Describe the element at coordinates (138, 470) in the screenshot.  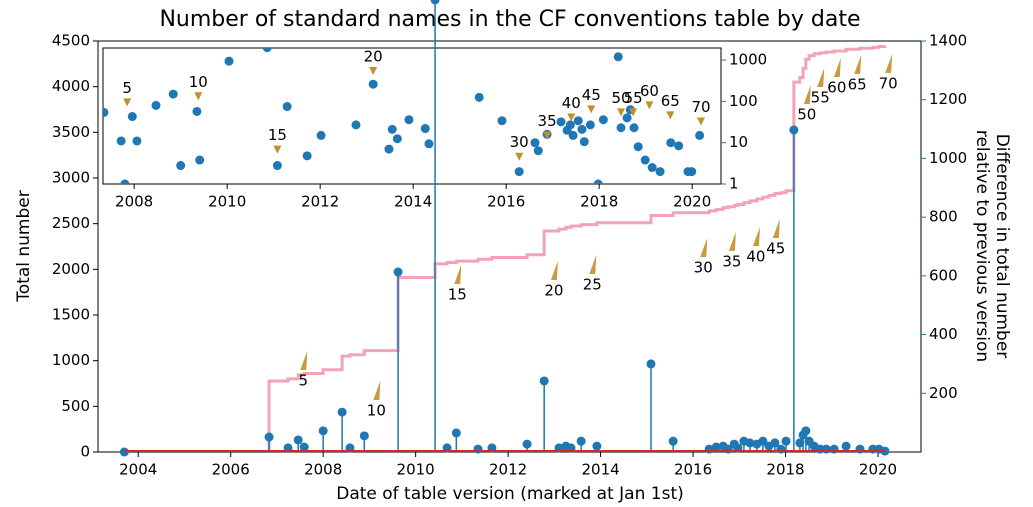
I see `x-tick-label: 2004` at that location.